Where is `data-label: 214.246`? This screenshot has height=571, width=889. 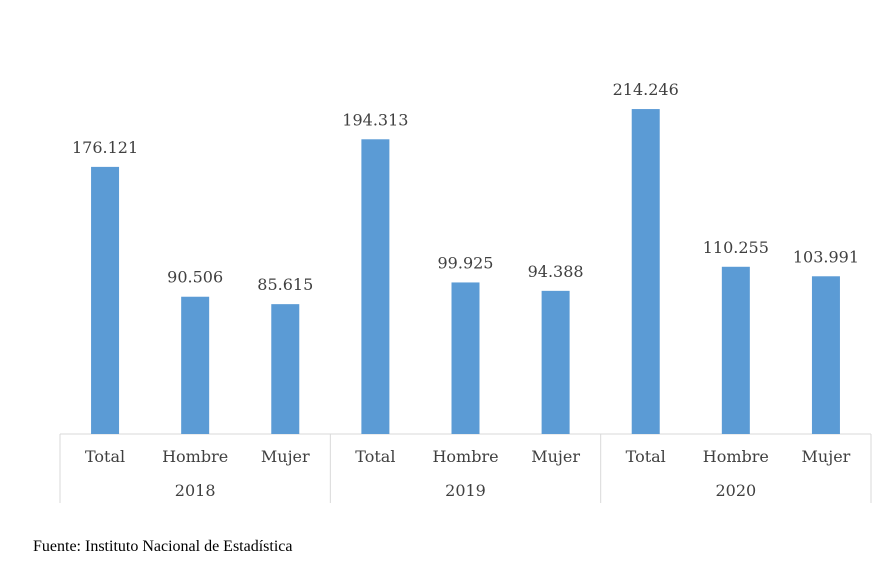 data-label: 214.246 is located at coordinates (646, 89).